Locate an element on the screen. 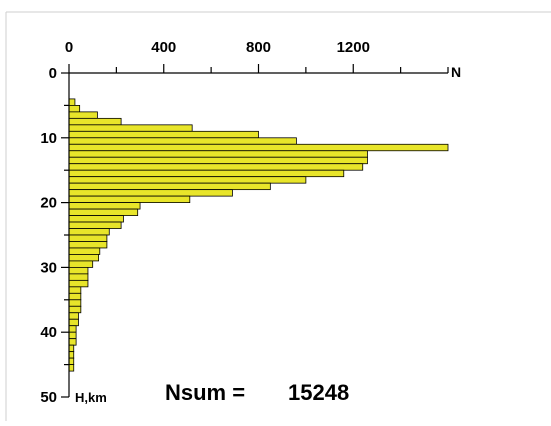 Image resolution: width=551 pixels, height=426 pixels. y-axis-label: H,km is located at coordinates (91, 397).